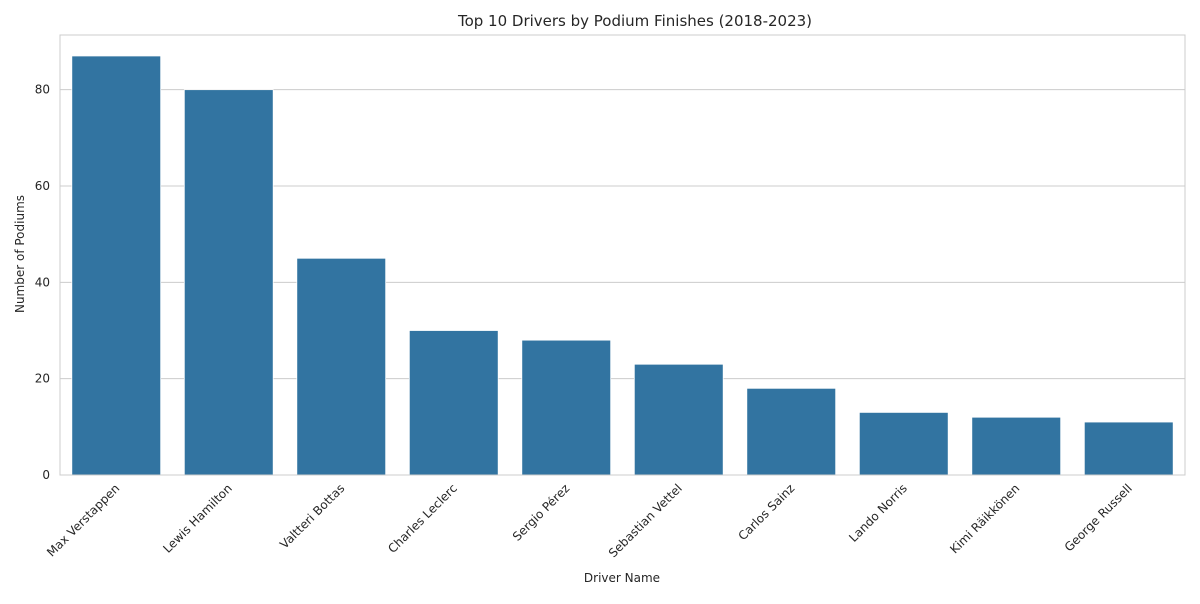  I want to click on x-axis-label: Driver Name, so click(622, 578).